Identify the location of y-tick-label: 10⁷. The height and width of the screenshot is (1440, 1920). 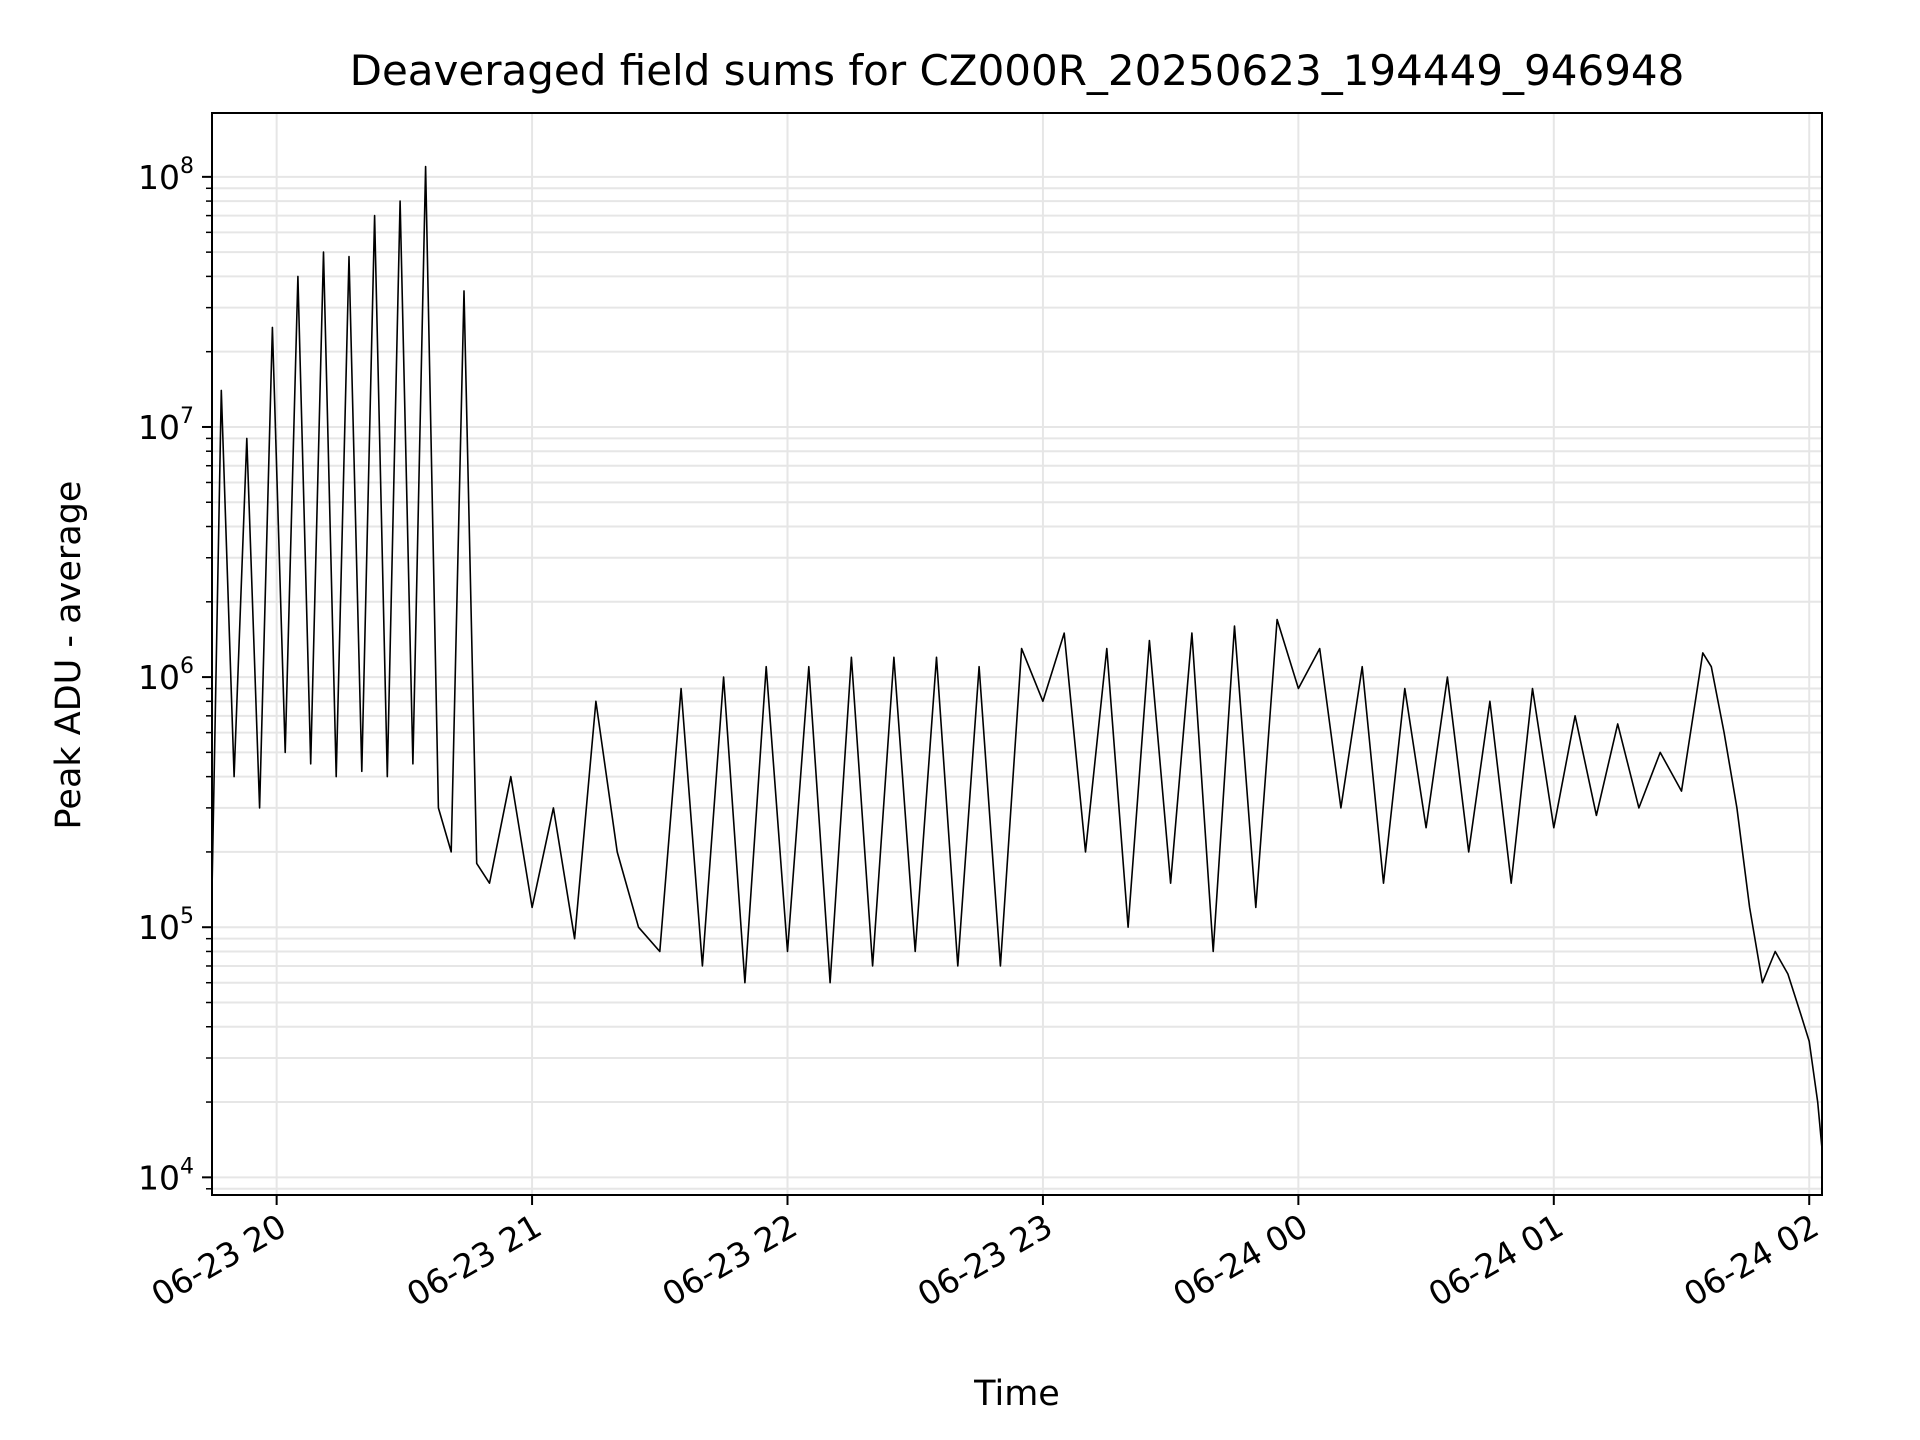
(166, 425).